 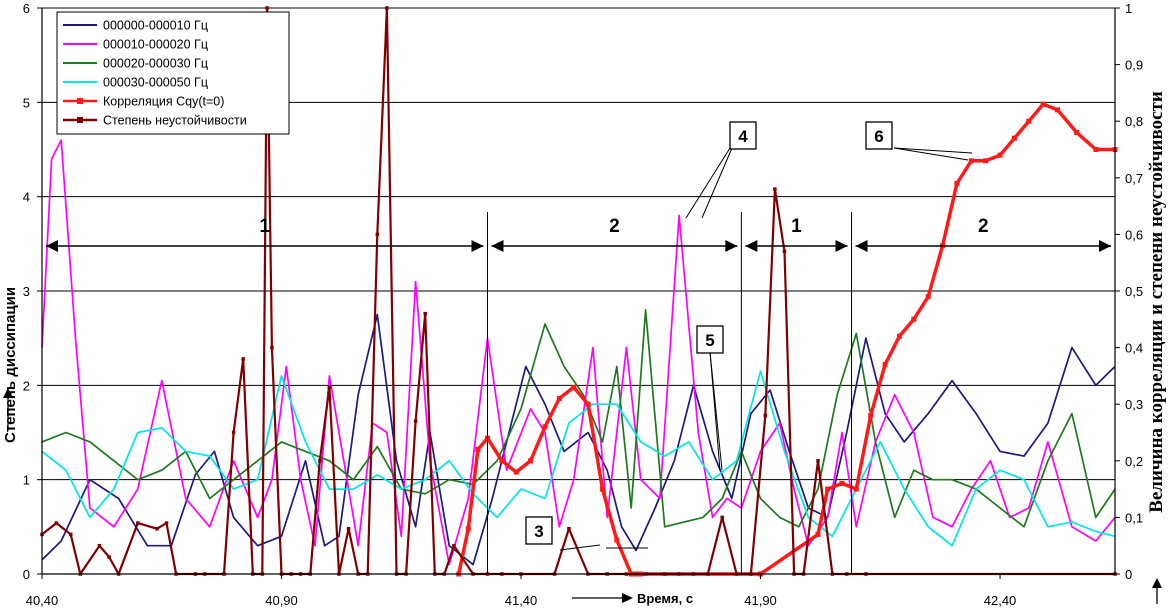 What do you see at coordinates (1134, 291) in the screenshot?
I see `y-tick-label-right: 0,5` at bounding box center [1134, 291].